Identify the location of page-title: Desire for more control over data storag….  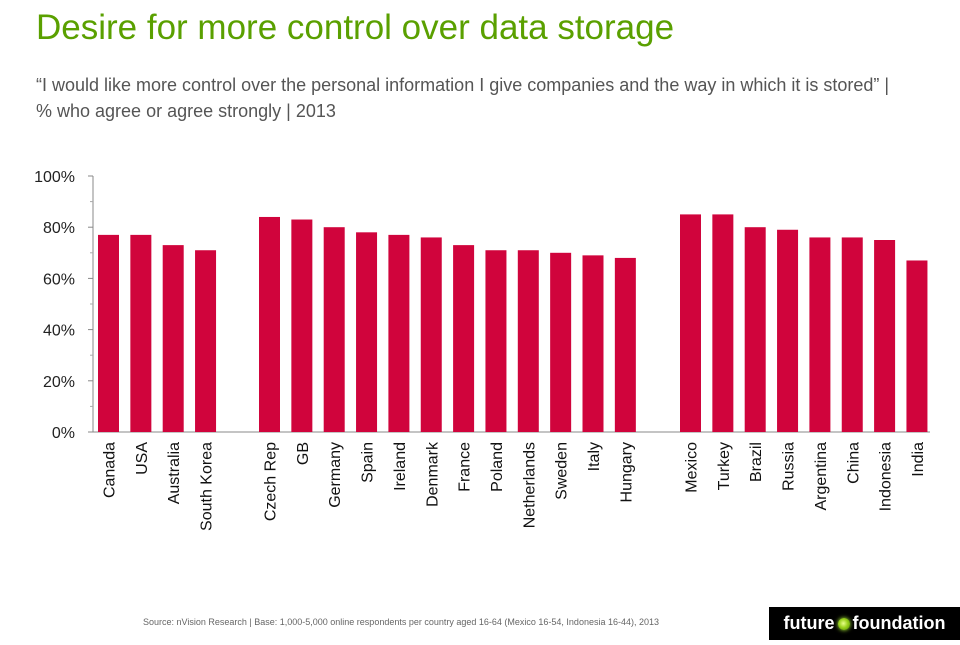
(355, 27).